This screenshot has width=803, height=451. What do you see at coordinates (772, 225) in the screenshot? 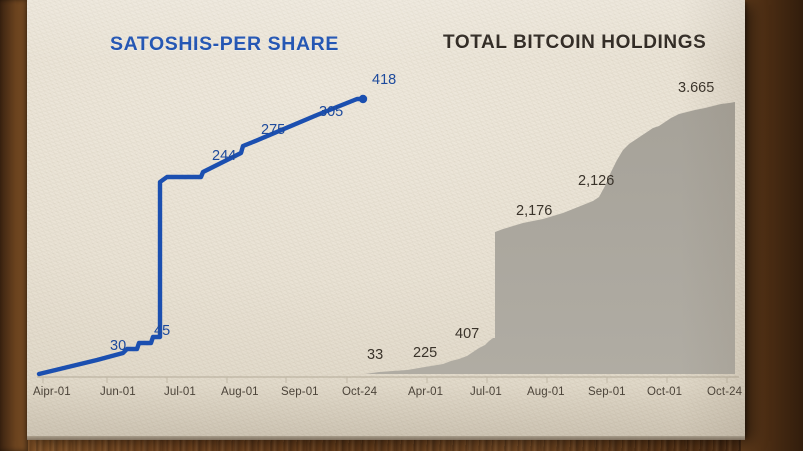
I see `wood-right-edge` at bounding box center [772, 225].